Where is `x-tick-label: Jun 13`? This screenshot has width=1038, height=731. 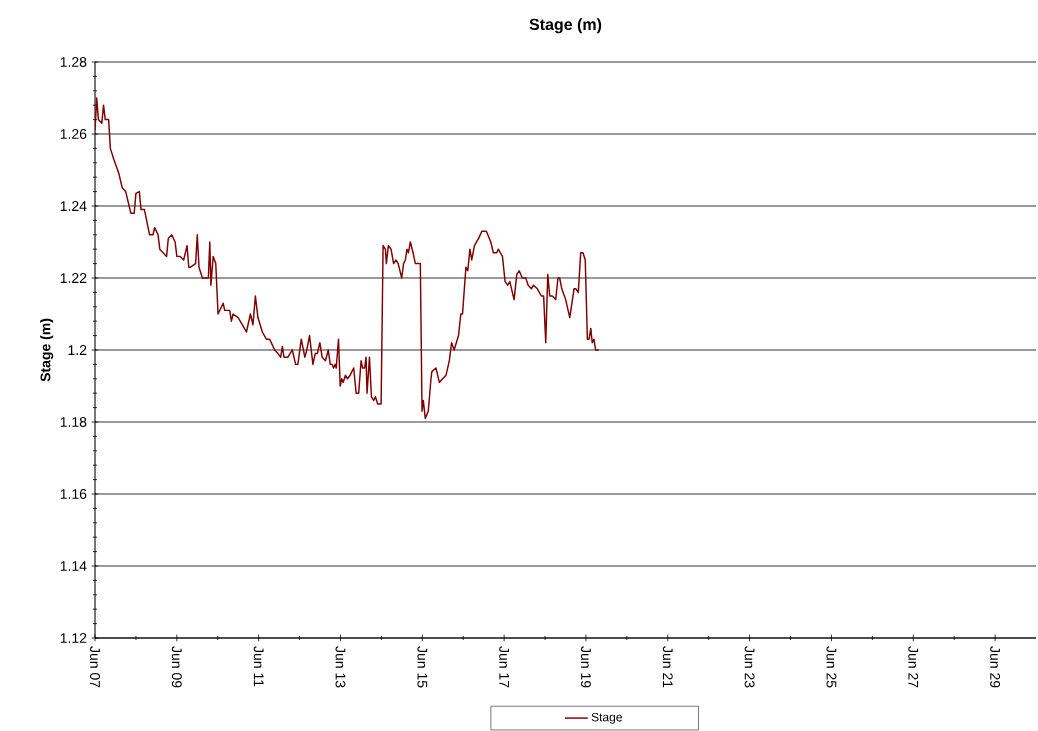 x-tick-label: Jun 13 is located at coordinates (340, 667).